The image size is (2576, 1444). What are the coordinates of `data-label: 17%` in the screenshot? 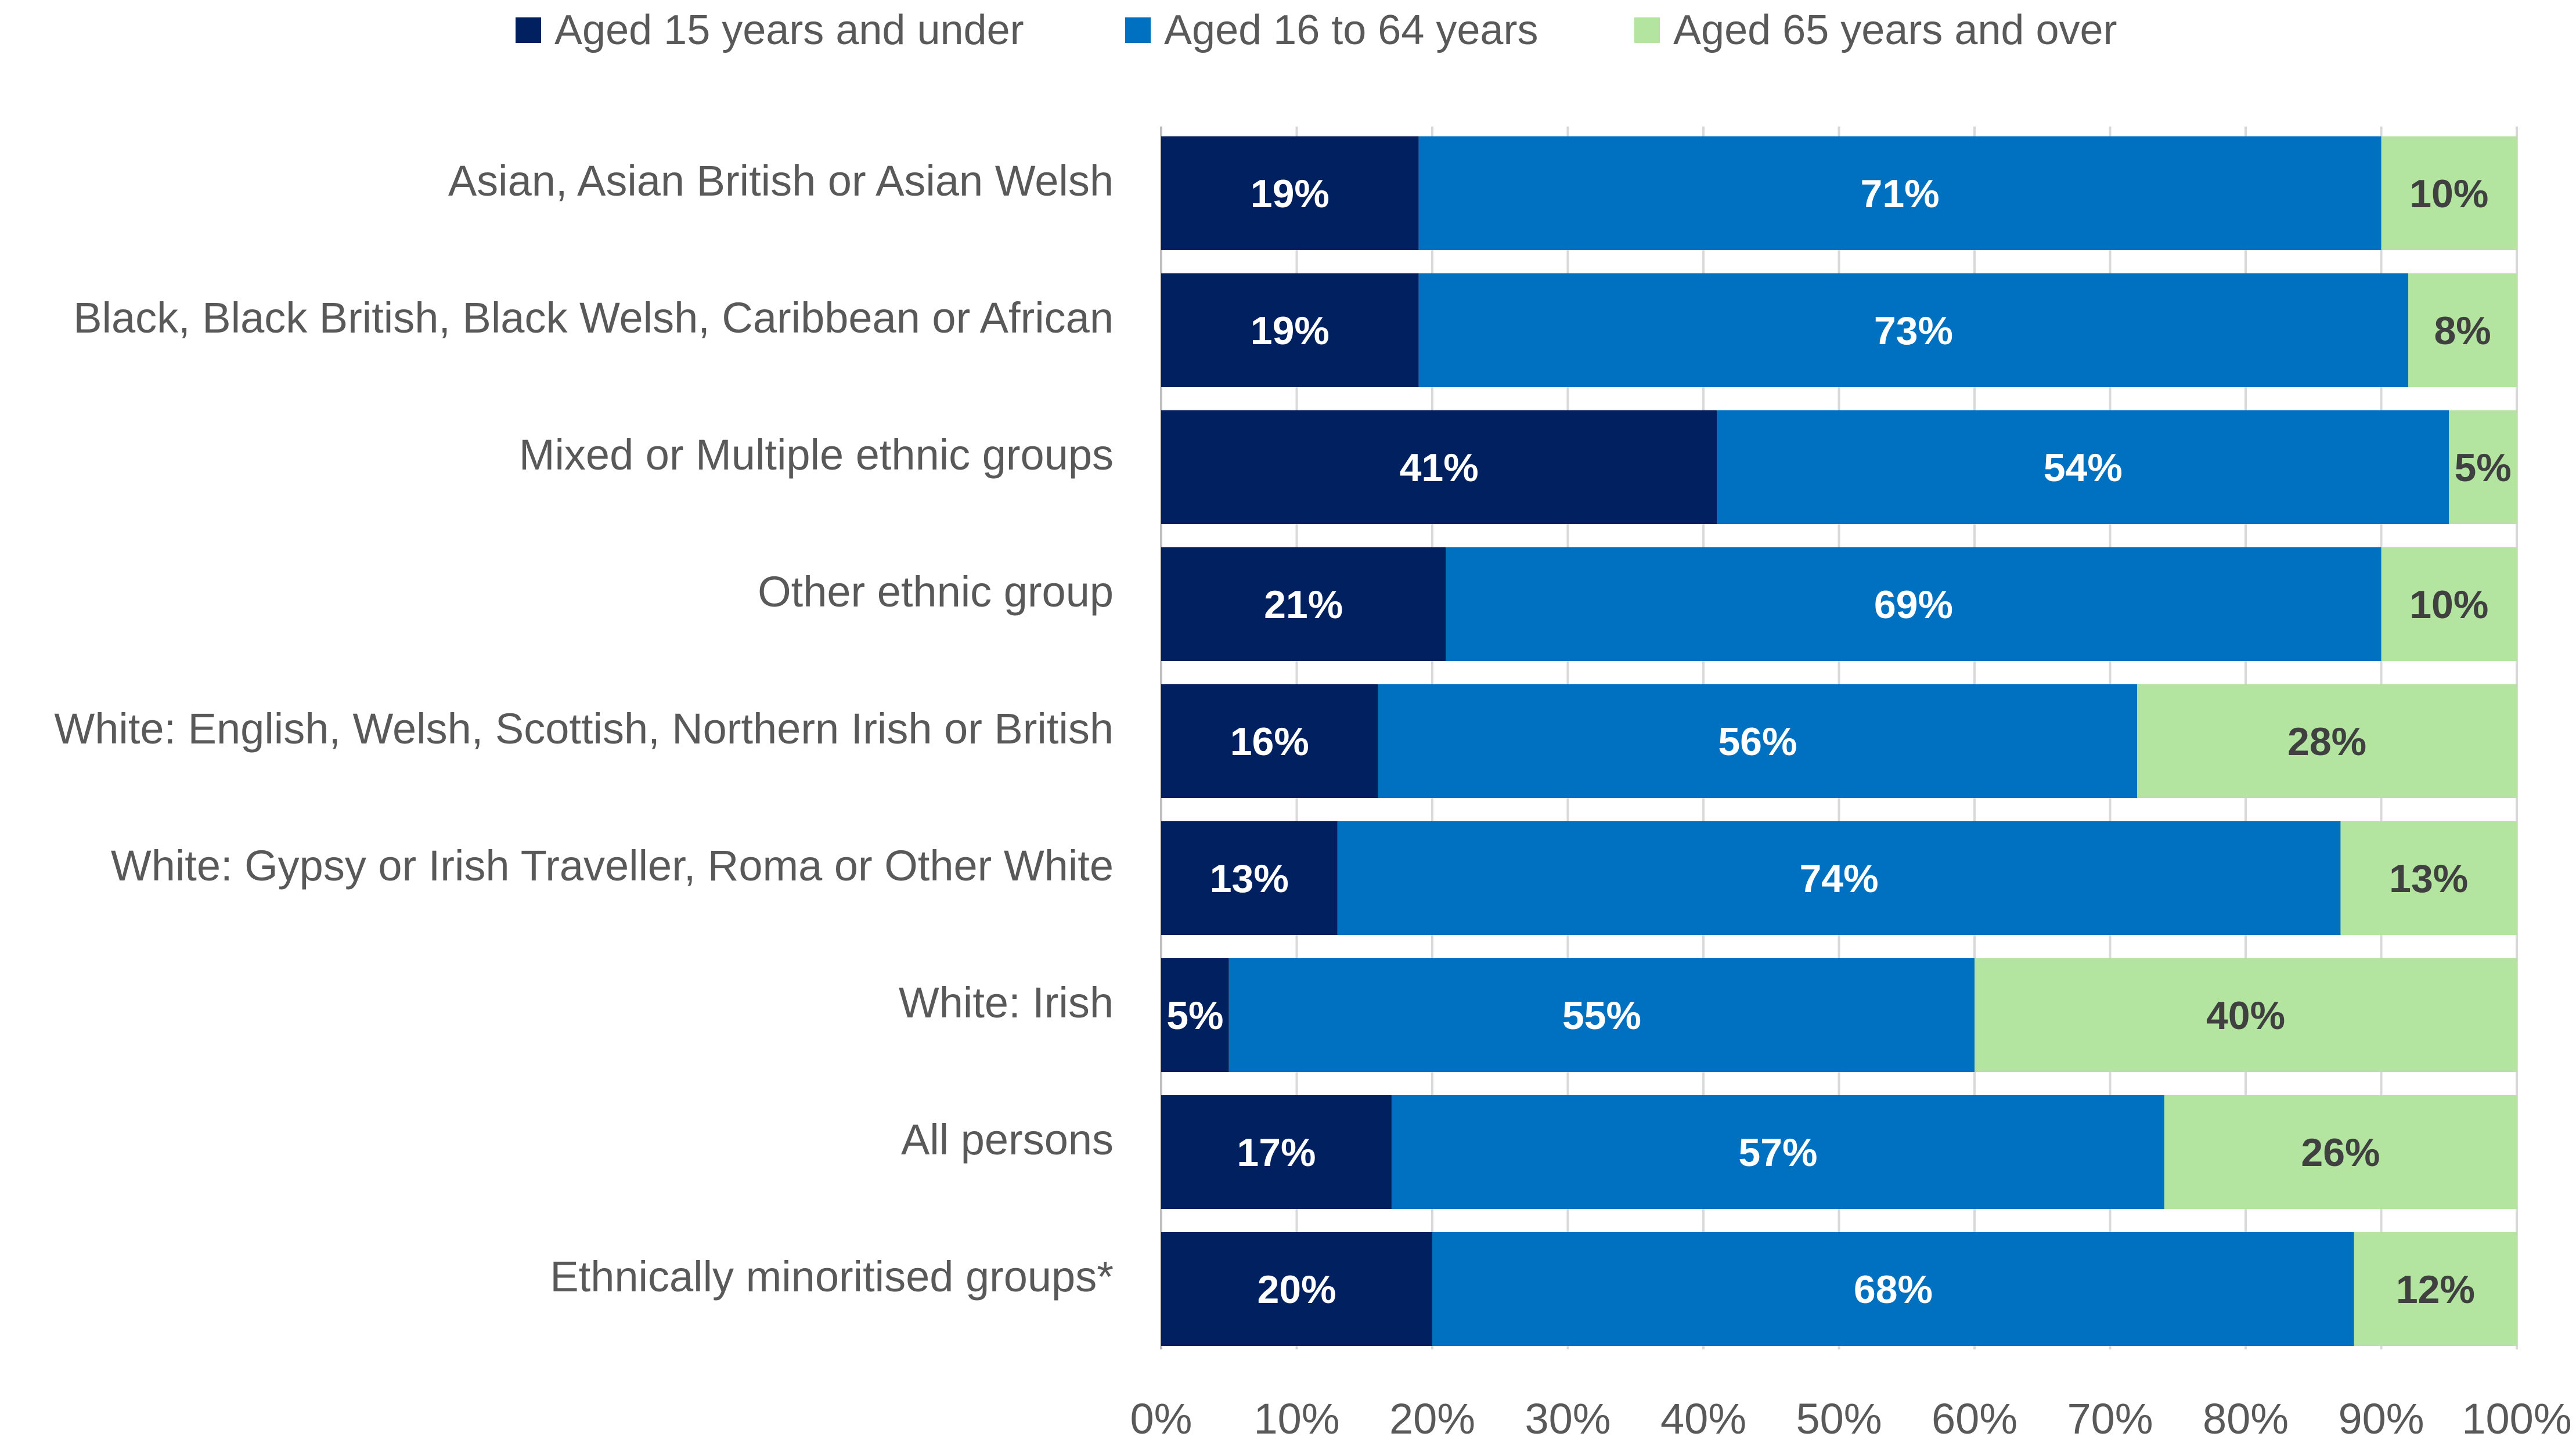 It's located at (1276, 1153).